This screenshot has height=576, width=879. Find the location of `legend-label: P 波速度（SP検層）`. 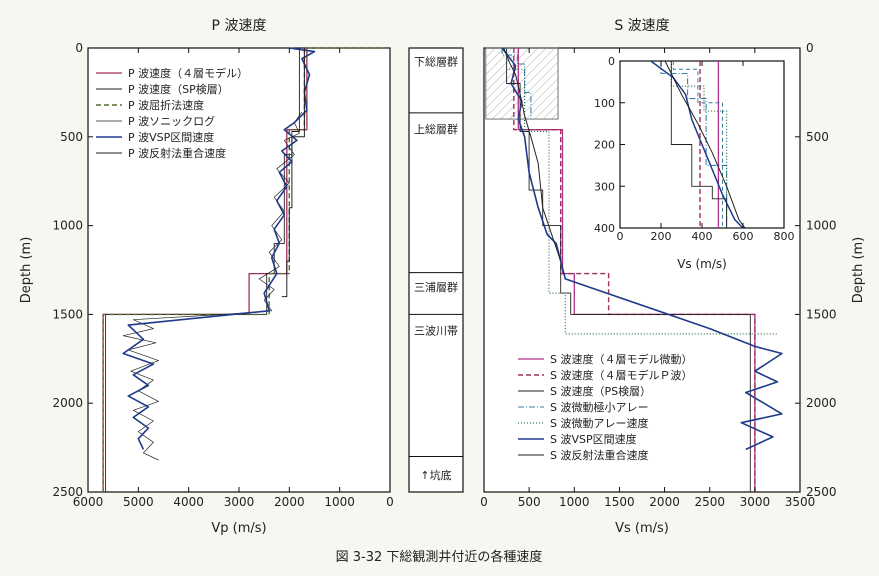

legend-label: P 波速度（SP検層） is located at coordinates (178, 89).